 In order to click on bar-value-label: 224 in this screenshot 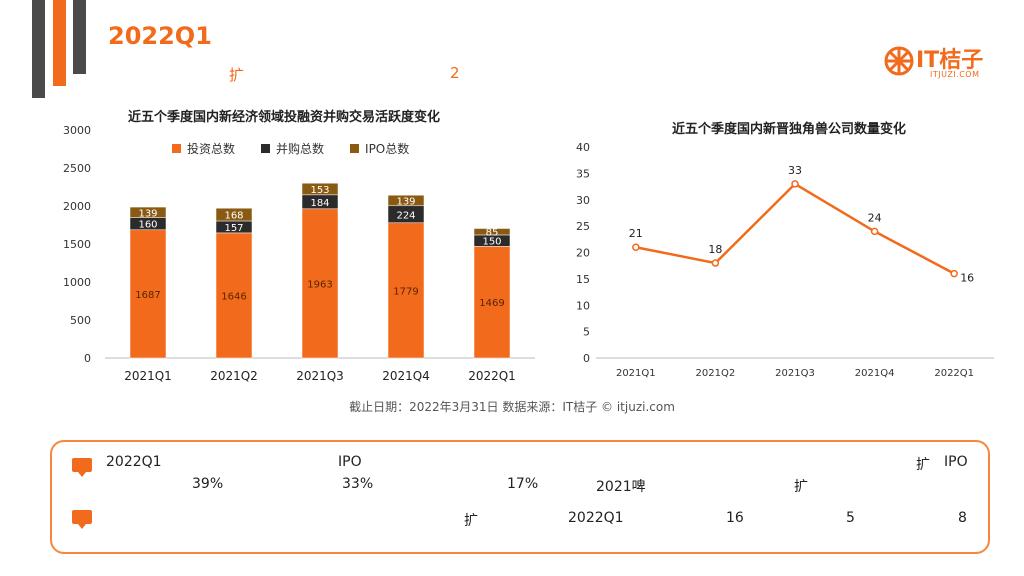, I will do `click(405, 215)`.